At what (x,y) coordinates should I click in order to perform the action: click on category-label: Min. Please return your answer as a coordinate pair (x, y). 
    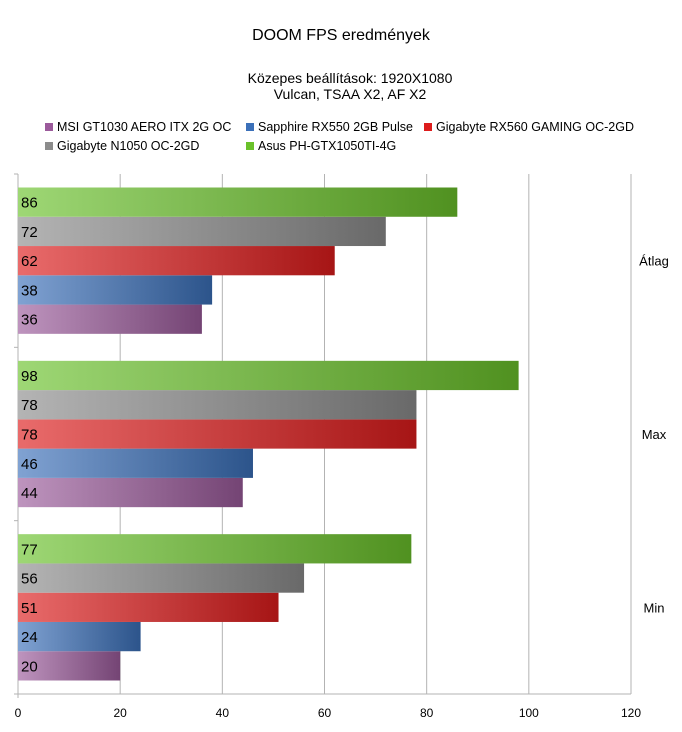
    Looking at the image, I should click on (654, 607).